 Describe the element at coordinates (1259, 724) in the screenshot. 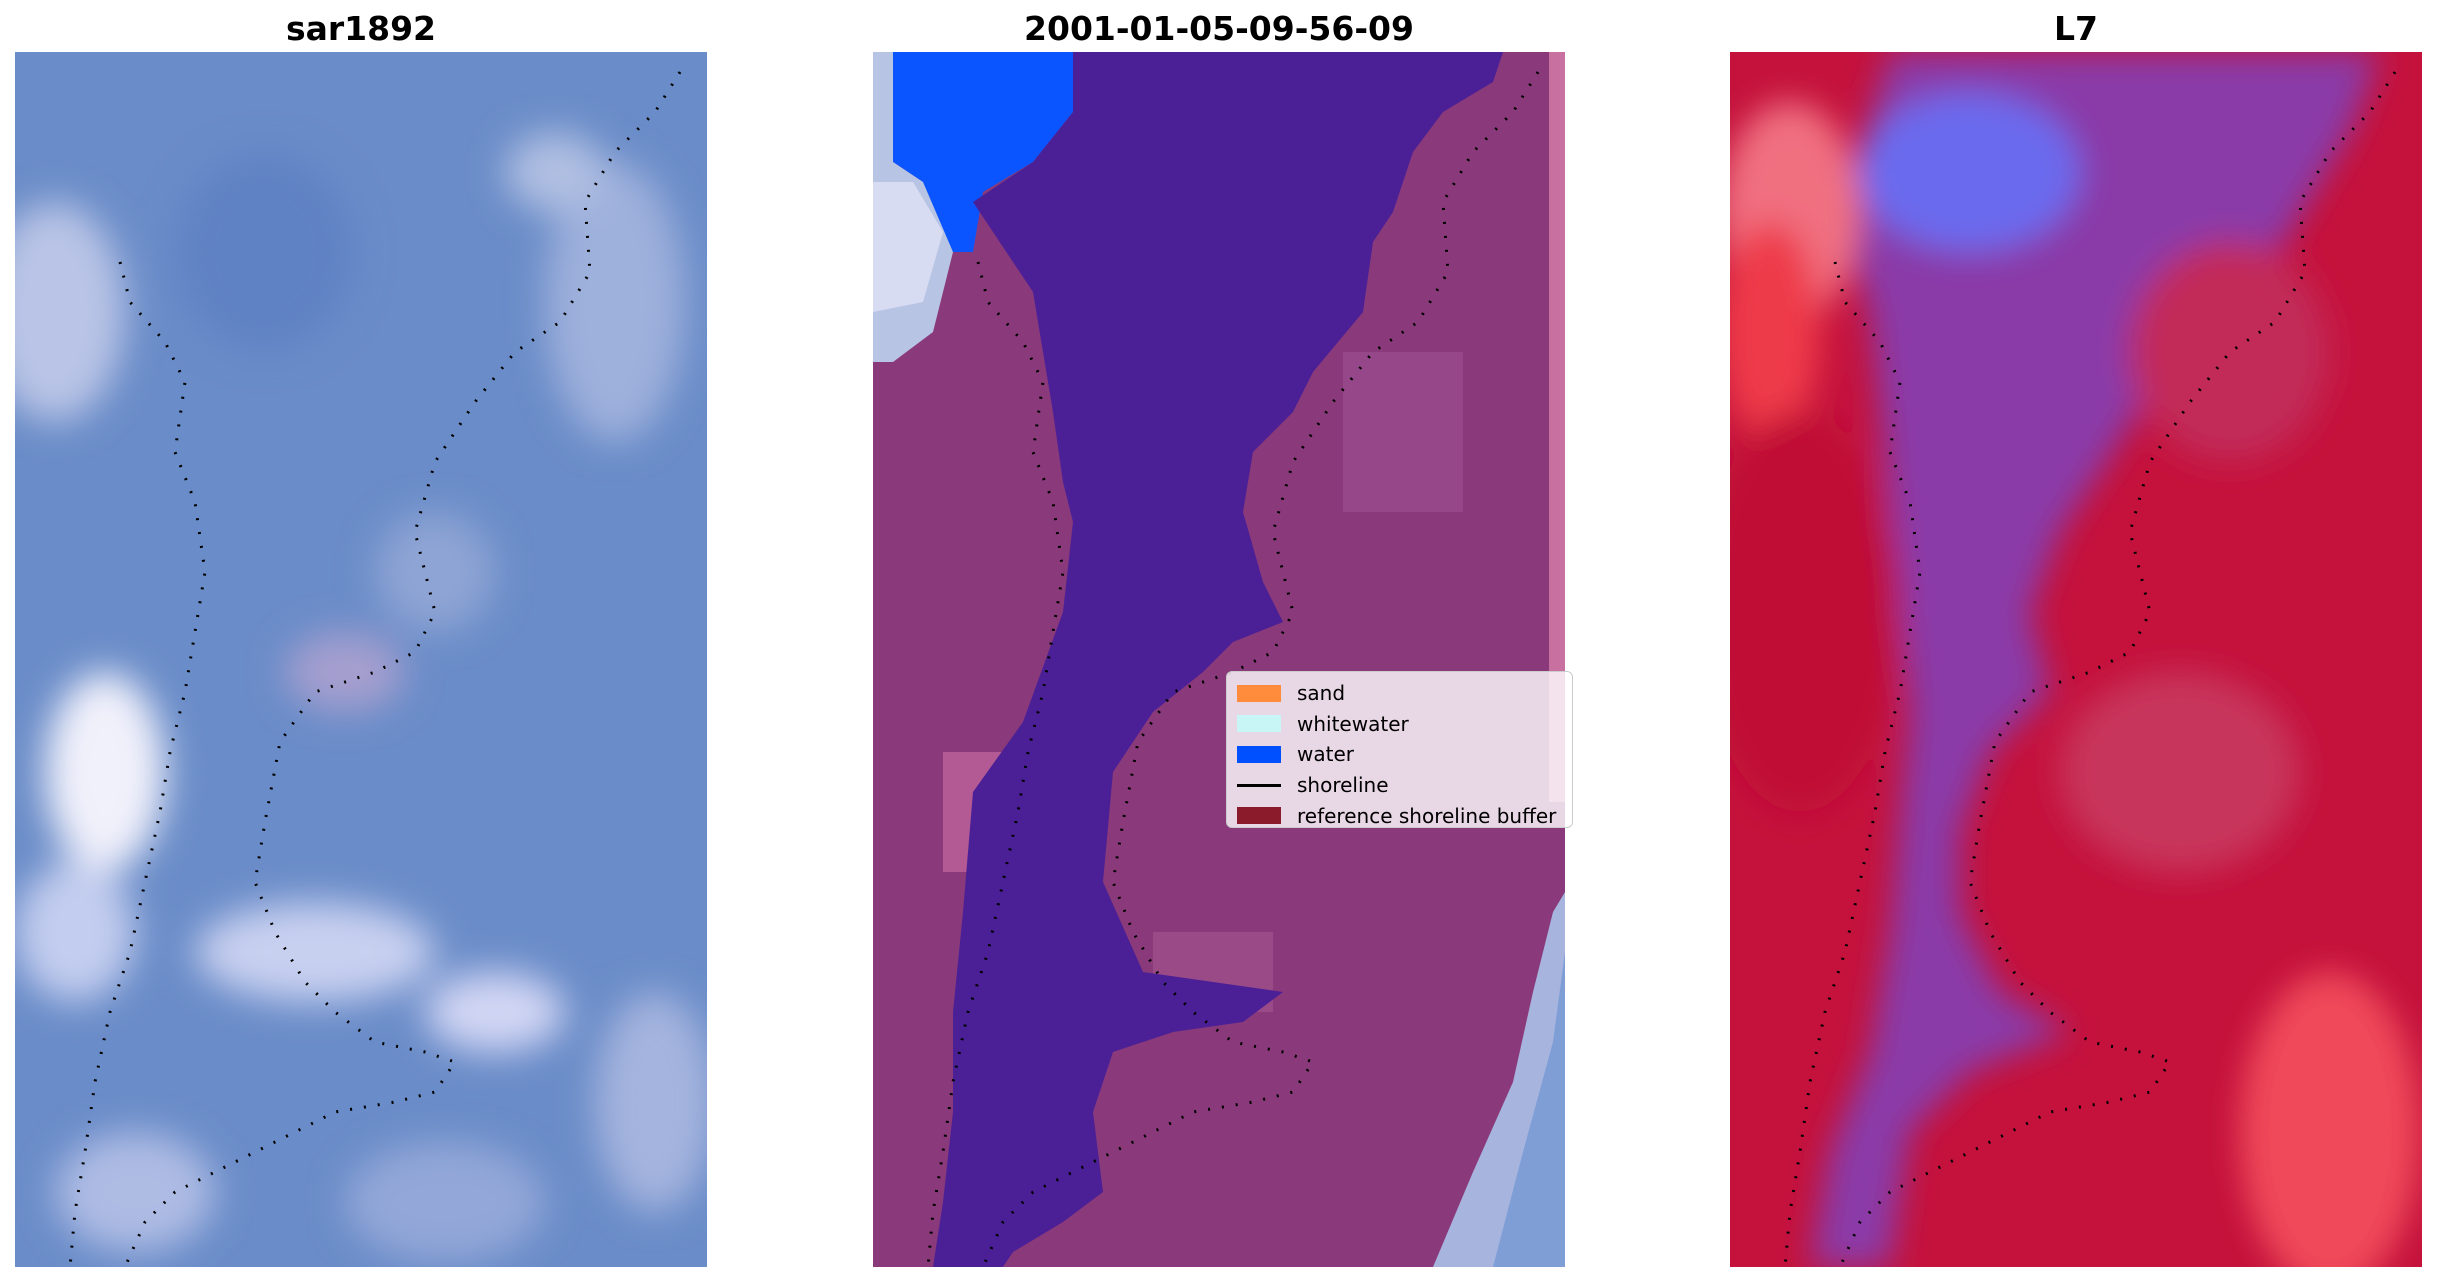

I see `whitewater-swatch` at that location.